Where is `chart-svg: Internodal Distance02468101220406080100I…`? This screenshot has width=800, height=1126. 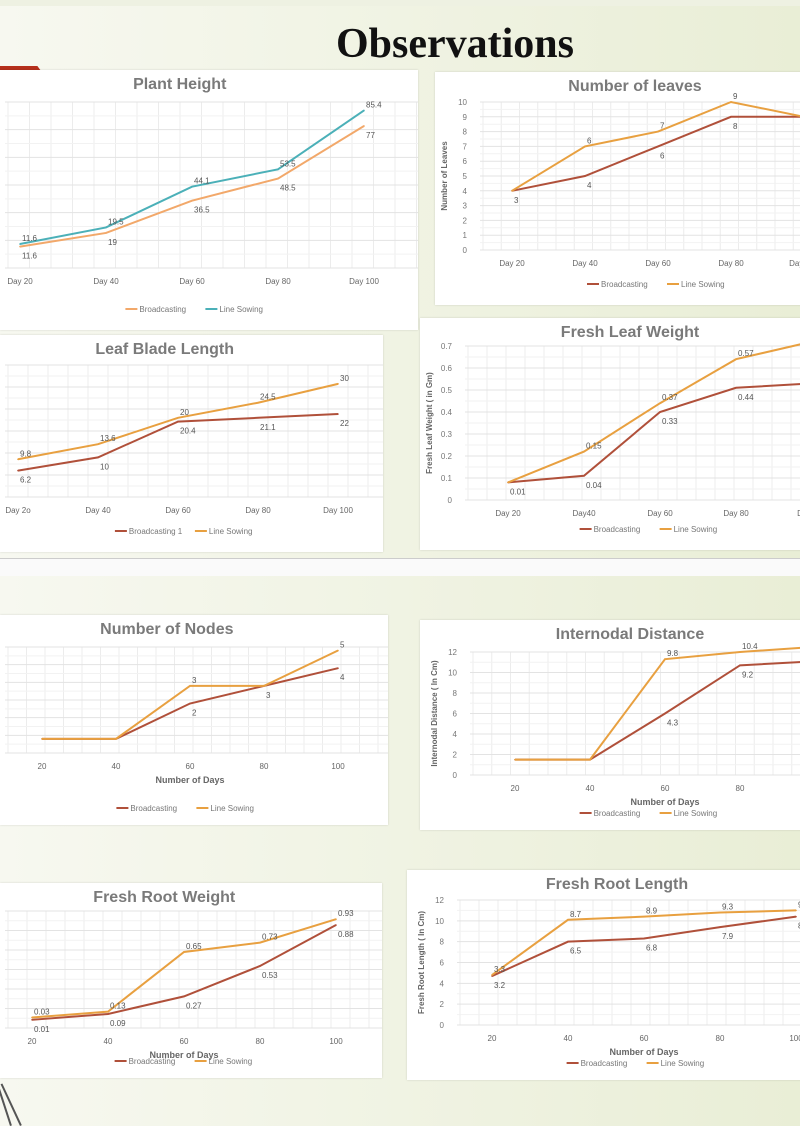 chart-svg: Internodal Distance02468101220406080100I… is located at coordinates (615, 722).